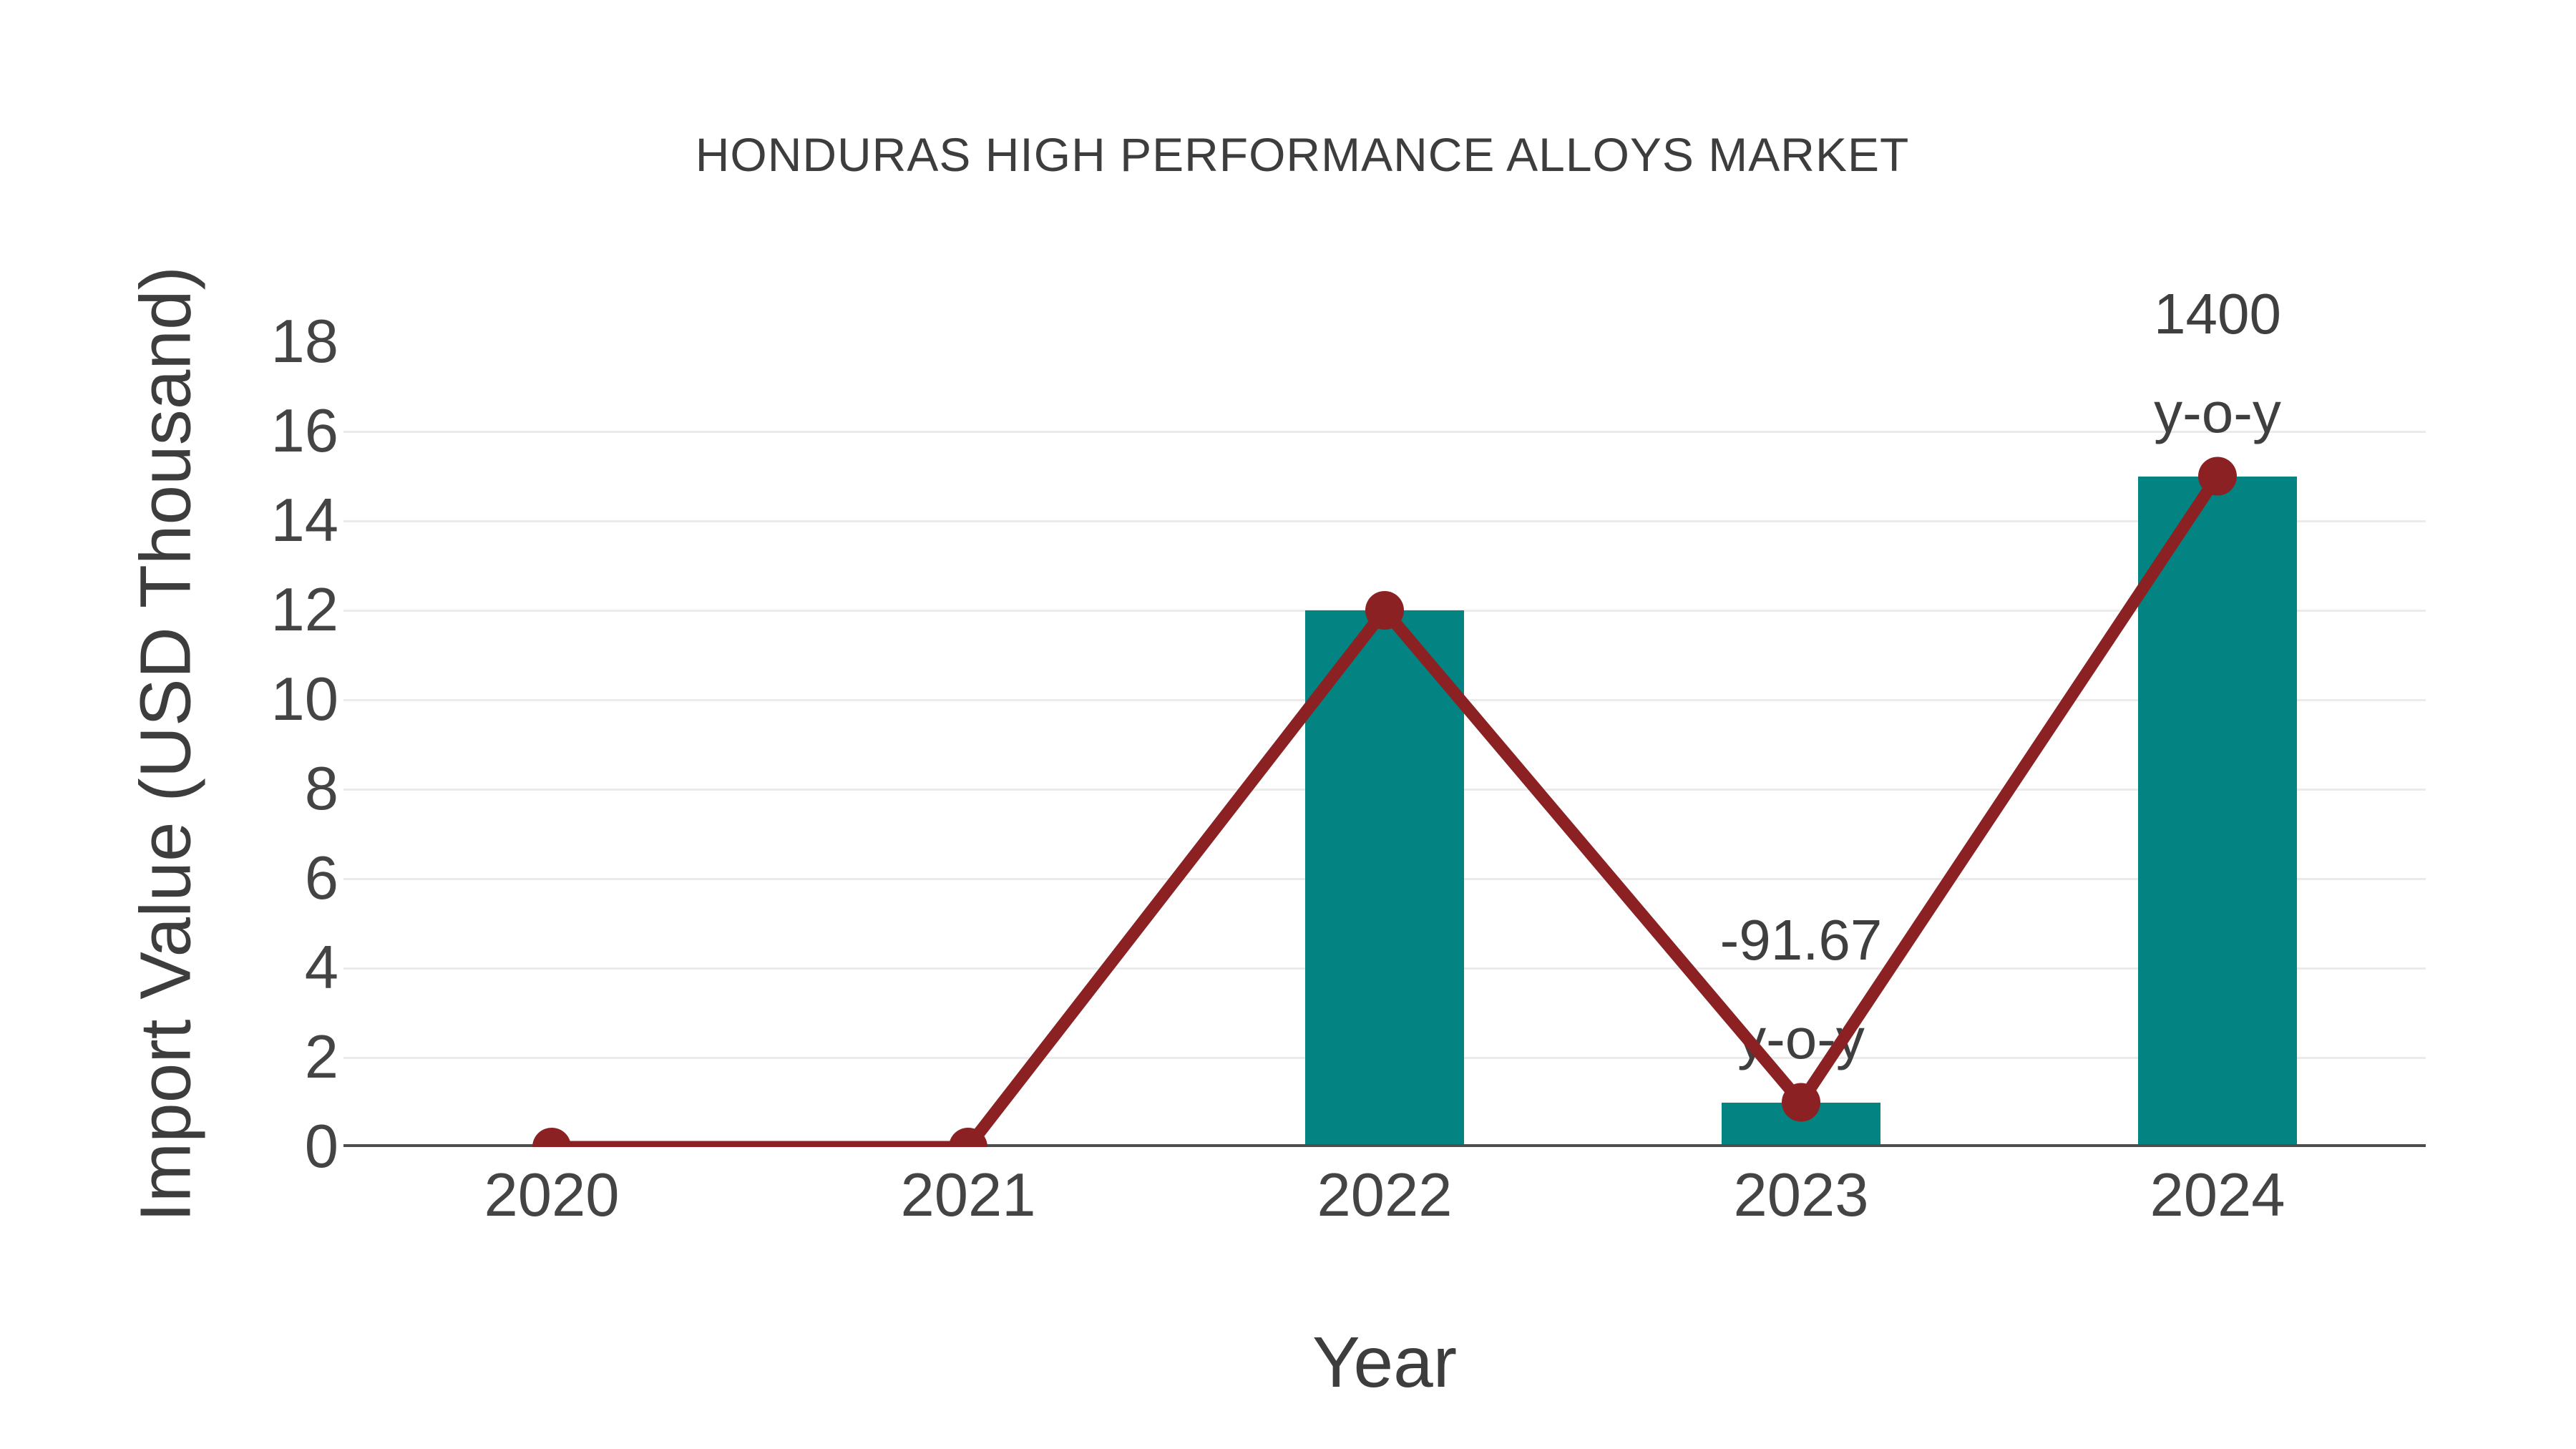 The width and height of the screenshot is (2576, 1449). Describe the element at coordinates (2217, 363) in the screenshot. I see `annotation-2024: 1400 y-o-y` at that location.